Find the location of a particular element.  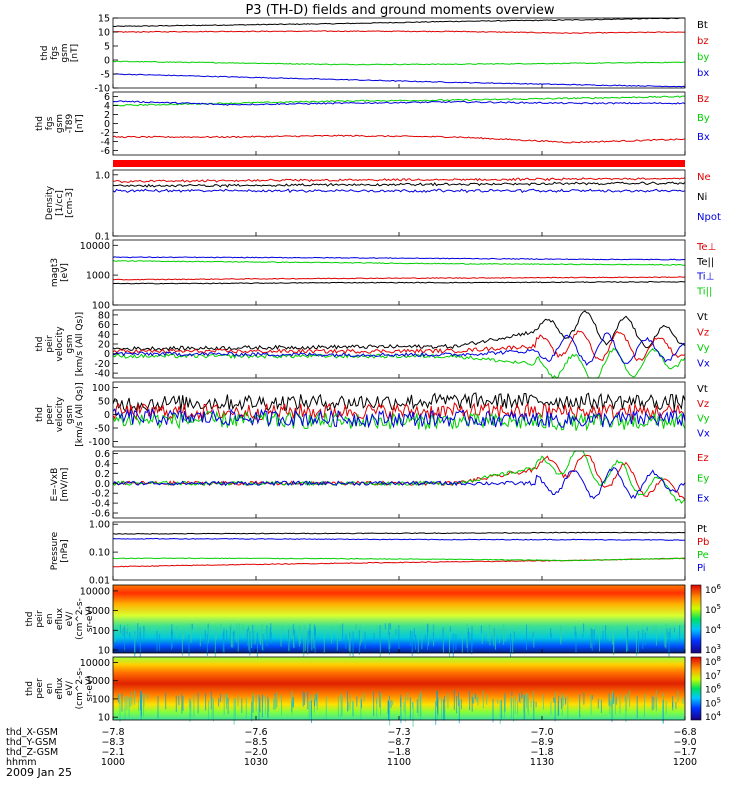

y-tick-label: 15 is located at coordinates (104, 19).